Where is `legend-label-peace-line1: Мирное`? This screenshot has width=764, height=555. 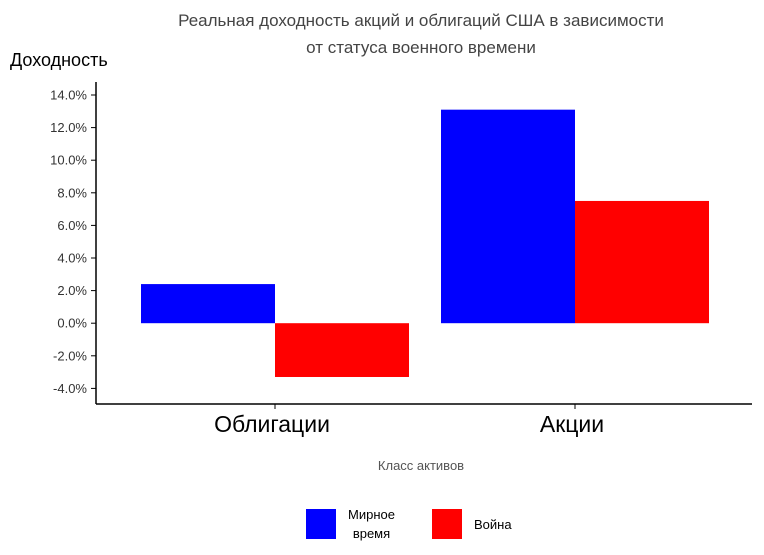 legend-label-peace-line1: Мирное is located at coordinates (371, 514).